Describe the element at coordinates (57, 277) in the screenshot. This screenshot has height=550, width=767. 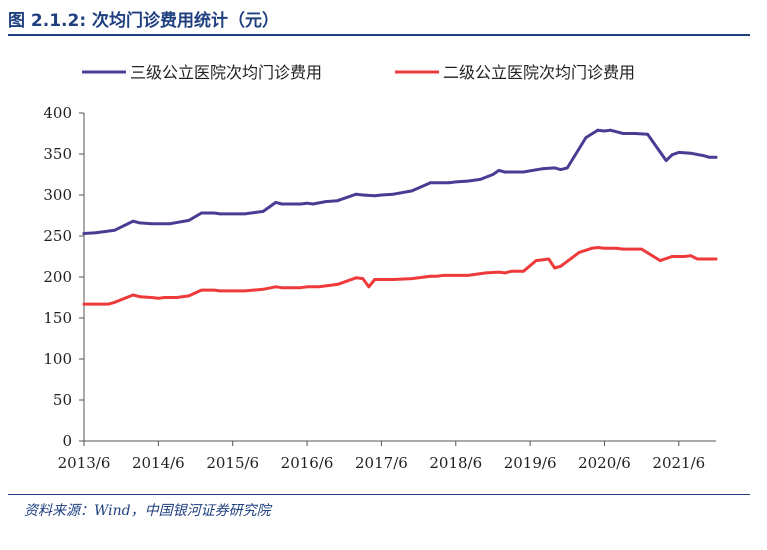
I see `y-tick-label: 200` at that location.